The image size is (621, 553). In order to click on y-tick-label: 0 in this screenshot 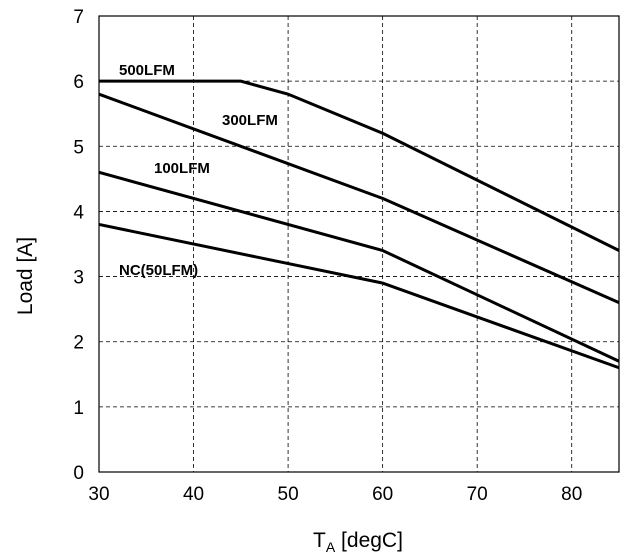, I will do `click(78, 473)`.